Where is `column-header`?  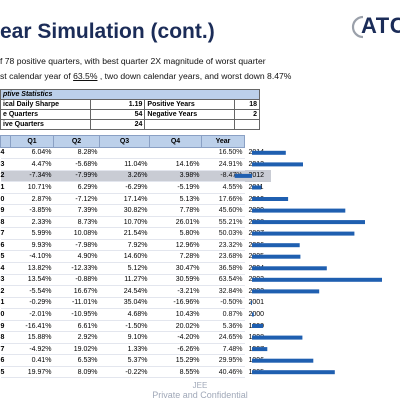 column-header is located at coordinates (5, 141).